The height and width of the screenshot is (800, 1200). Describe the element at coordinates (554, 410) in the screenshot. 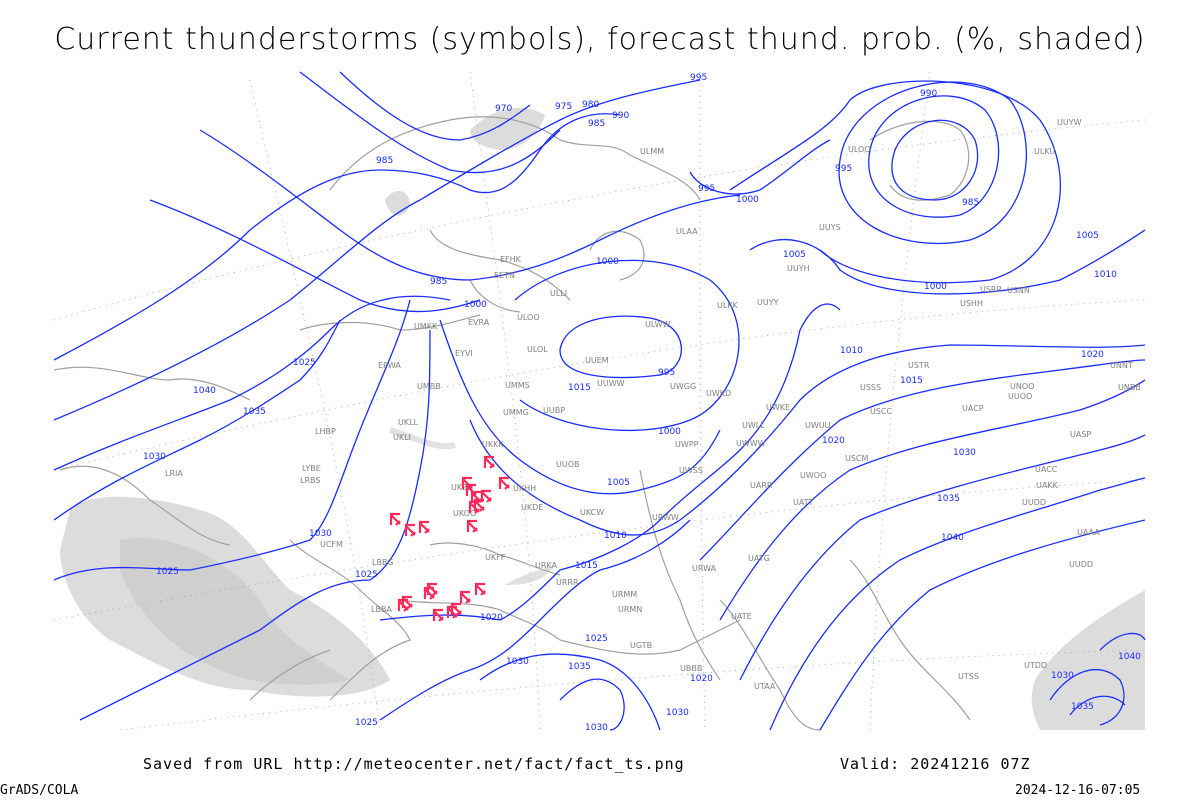

I see `station-label: UUBP` at that location.